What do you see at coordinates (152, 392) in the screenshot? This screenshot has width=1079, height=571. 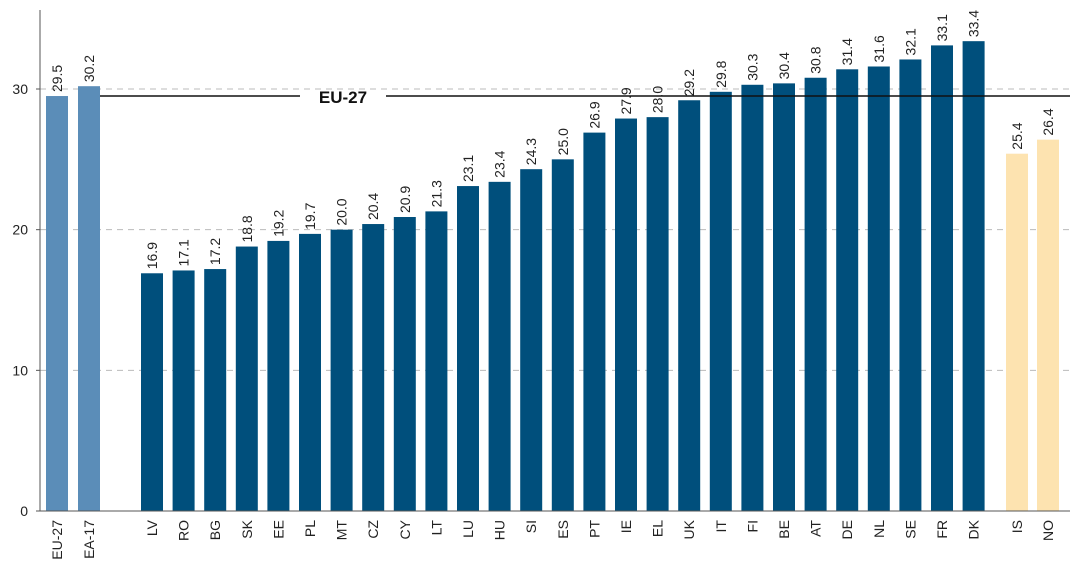 I see `bar-lv` at bounding box center [152, 392].